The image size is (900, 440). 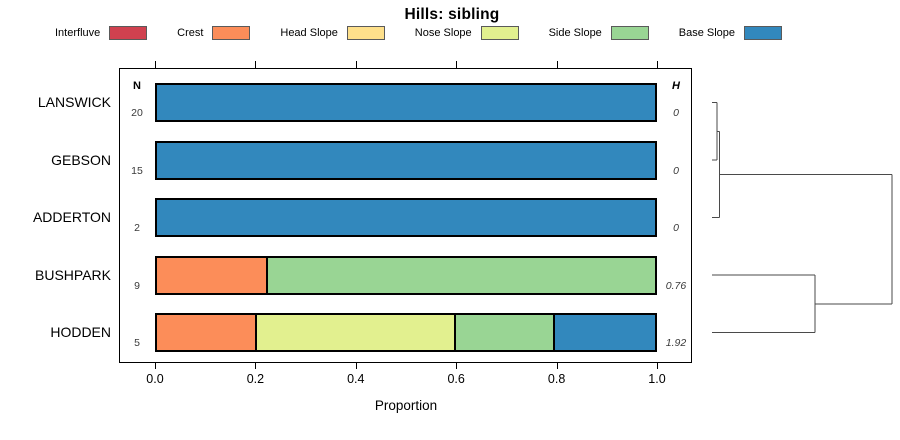 I want to click on row-label-gebson: GEBSON, so click(x=81, y=159).